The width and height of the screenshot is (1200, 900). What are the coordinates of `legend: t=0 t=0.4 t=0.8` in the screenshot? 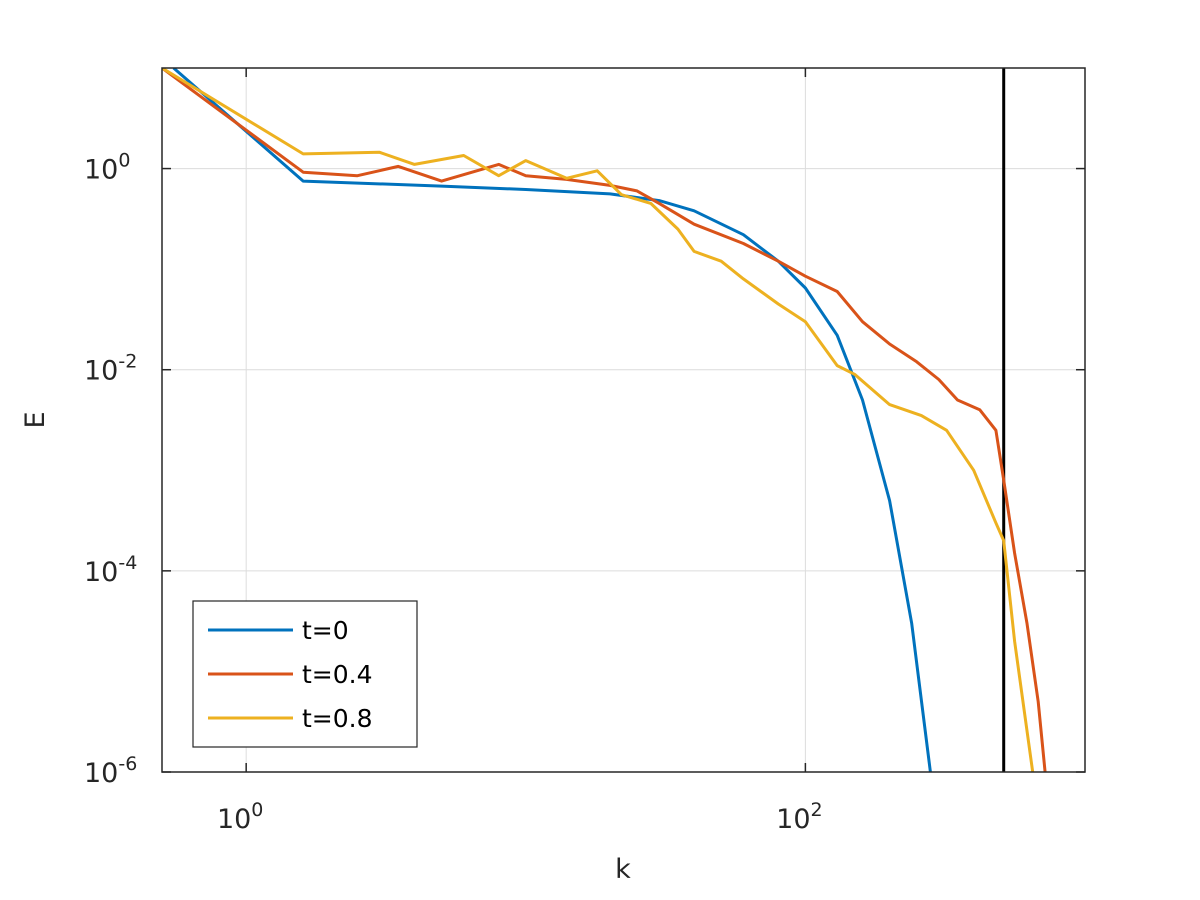 It's located at (305, 674).